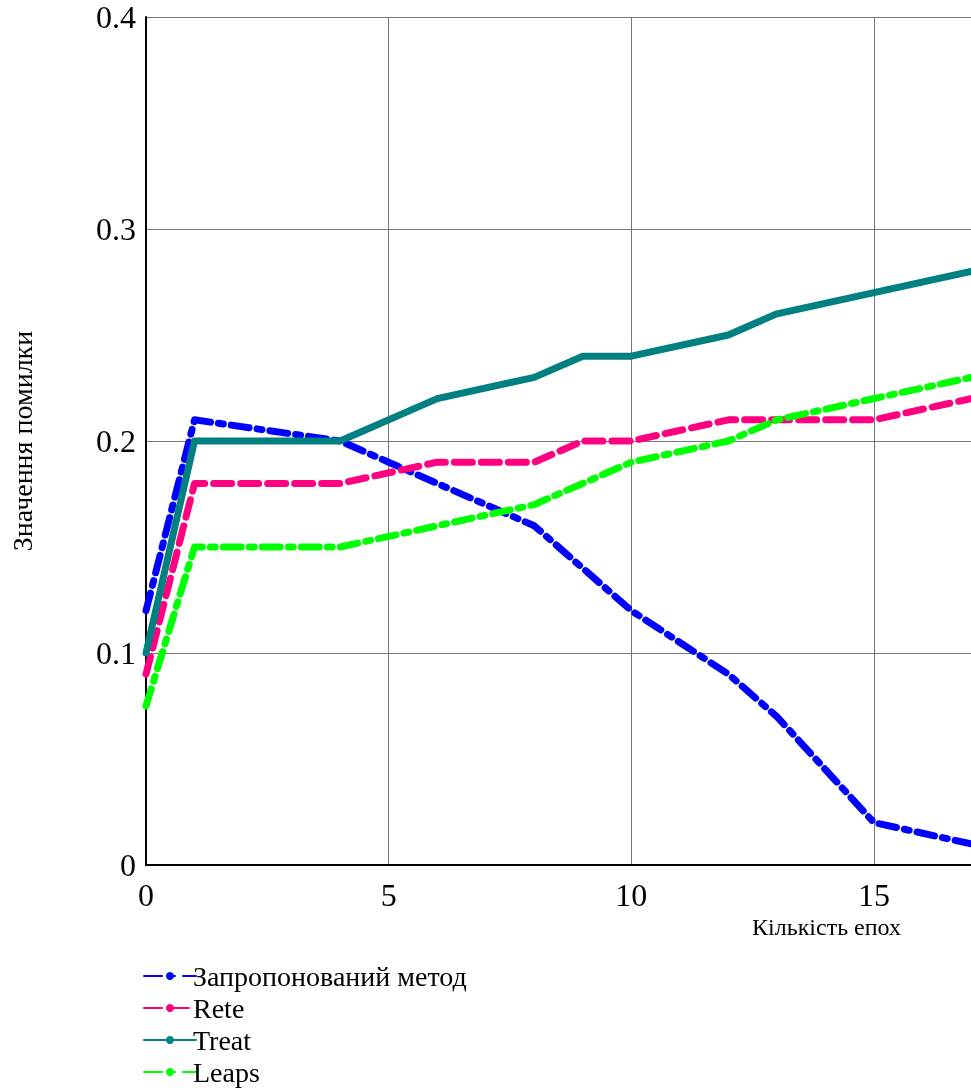 The height and width of the screenshot is (1091, 971). What do you see at coordinates (22, 441) in the screenshot?
I see `y-axis-title: Значення помилки` at bounding box center [22, 441].